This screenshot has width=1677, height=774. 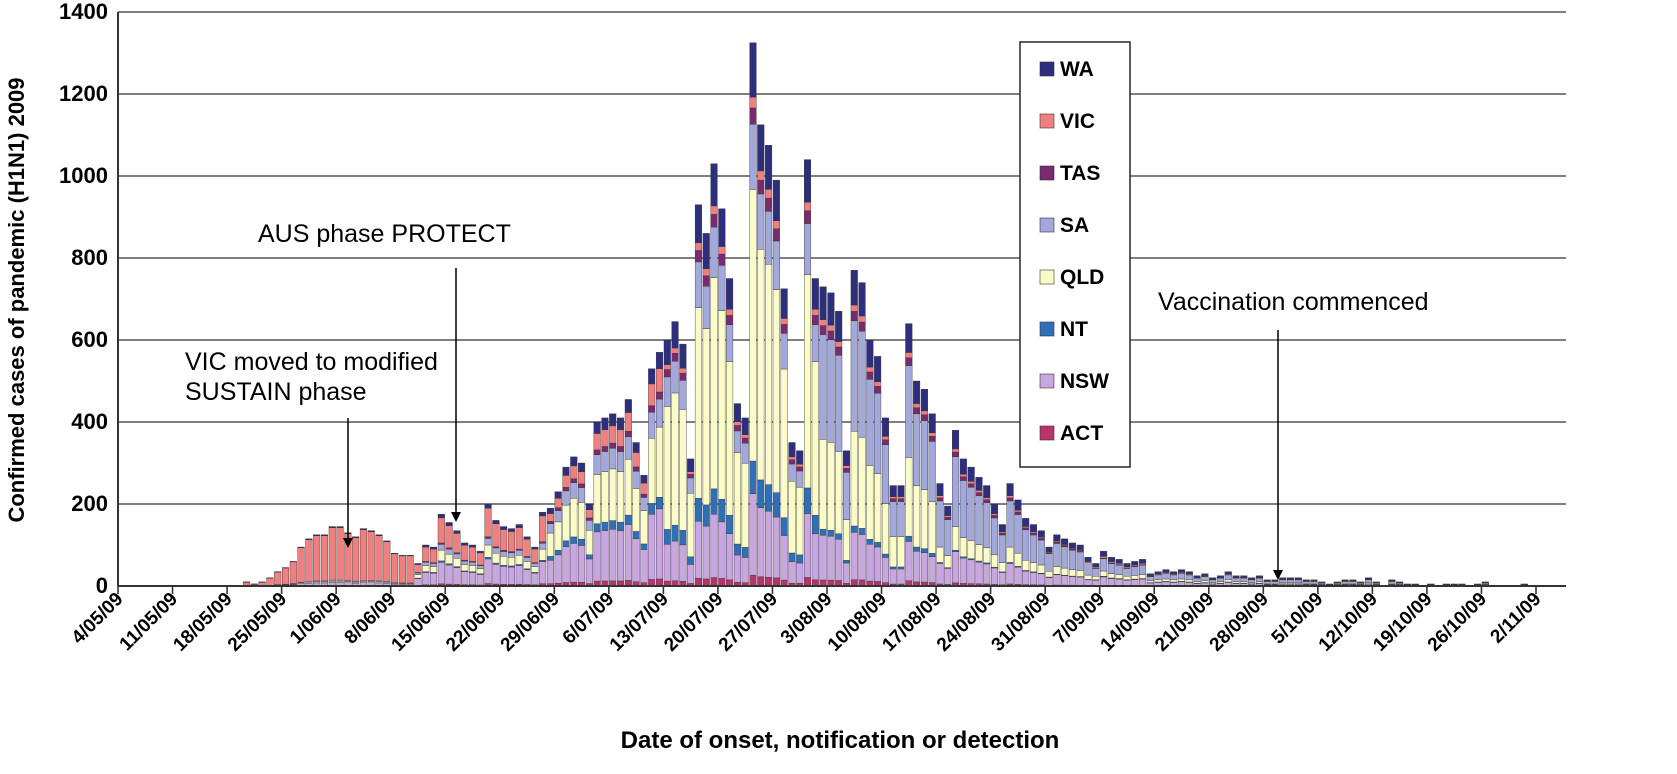 What do you see at coordinates (89, 339) in the screenshot?
I see `y-tick-label: 600` at bounding box center [89, 339].